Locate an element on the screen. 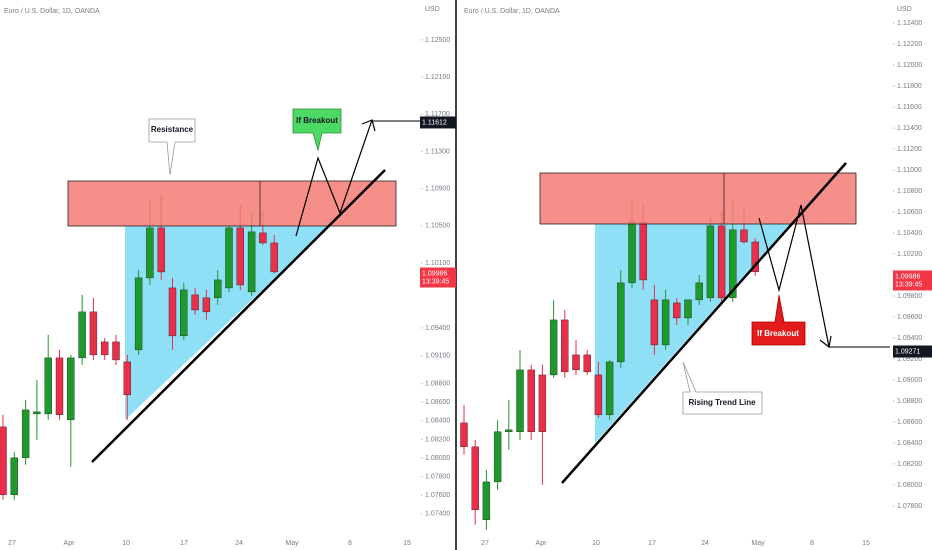 The image size is (932, 550). y-tick-label: 1.10500 is located at coordinates (437, 226).